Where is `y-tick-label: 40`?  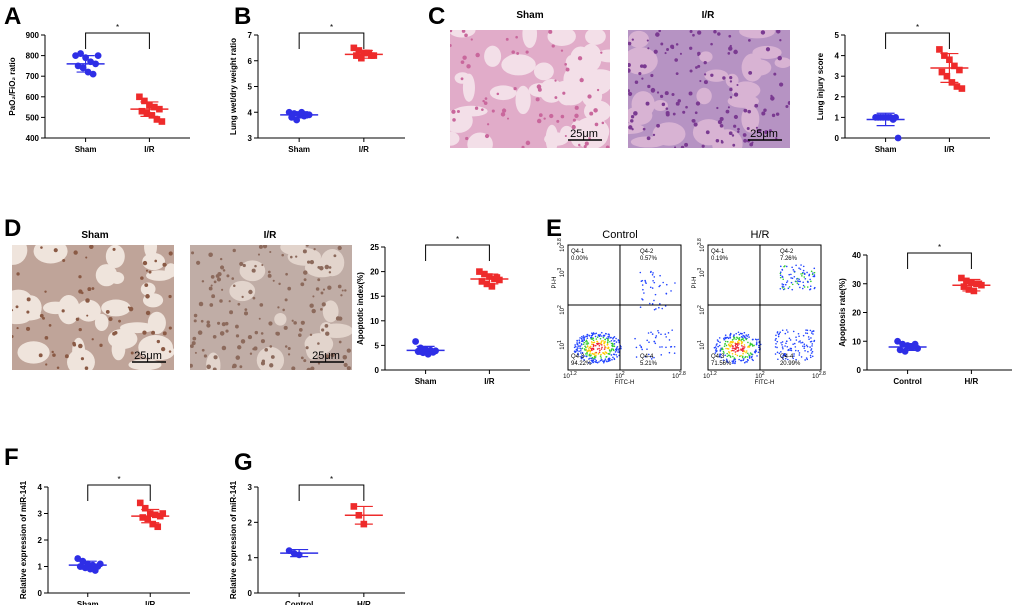
y-tick-label: 40 is located at coordinates (856, 255).